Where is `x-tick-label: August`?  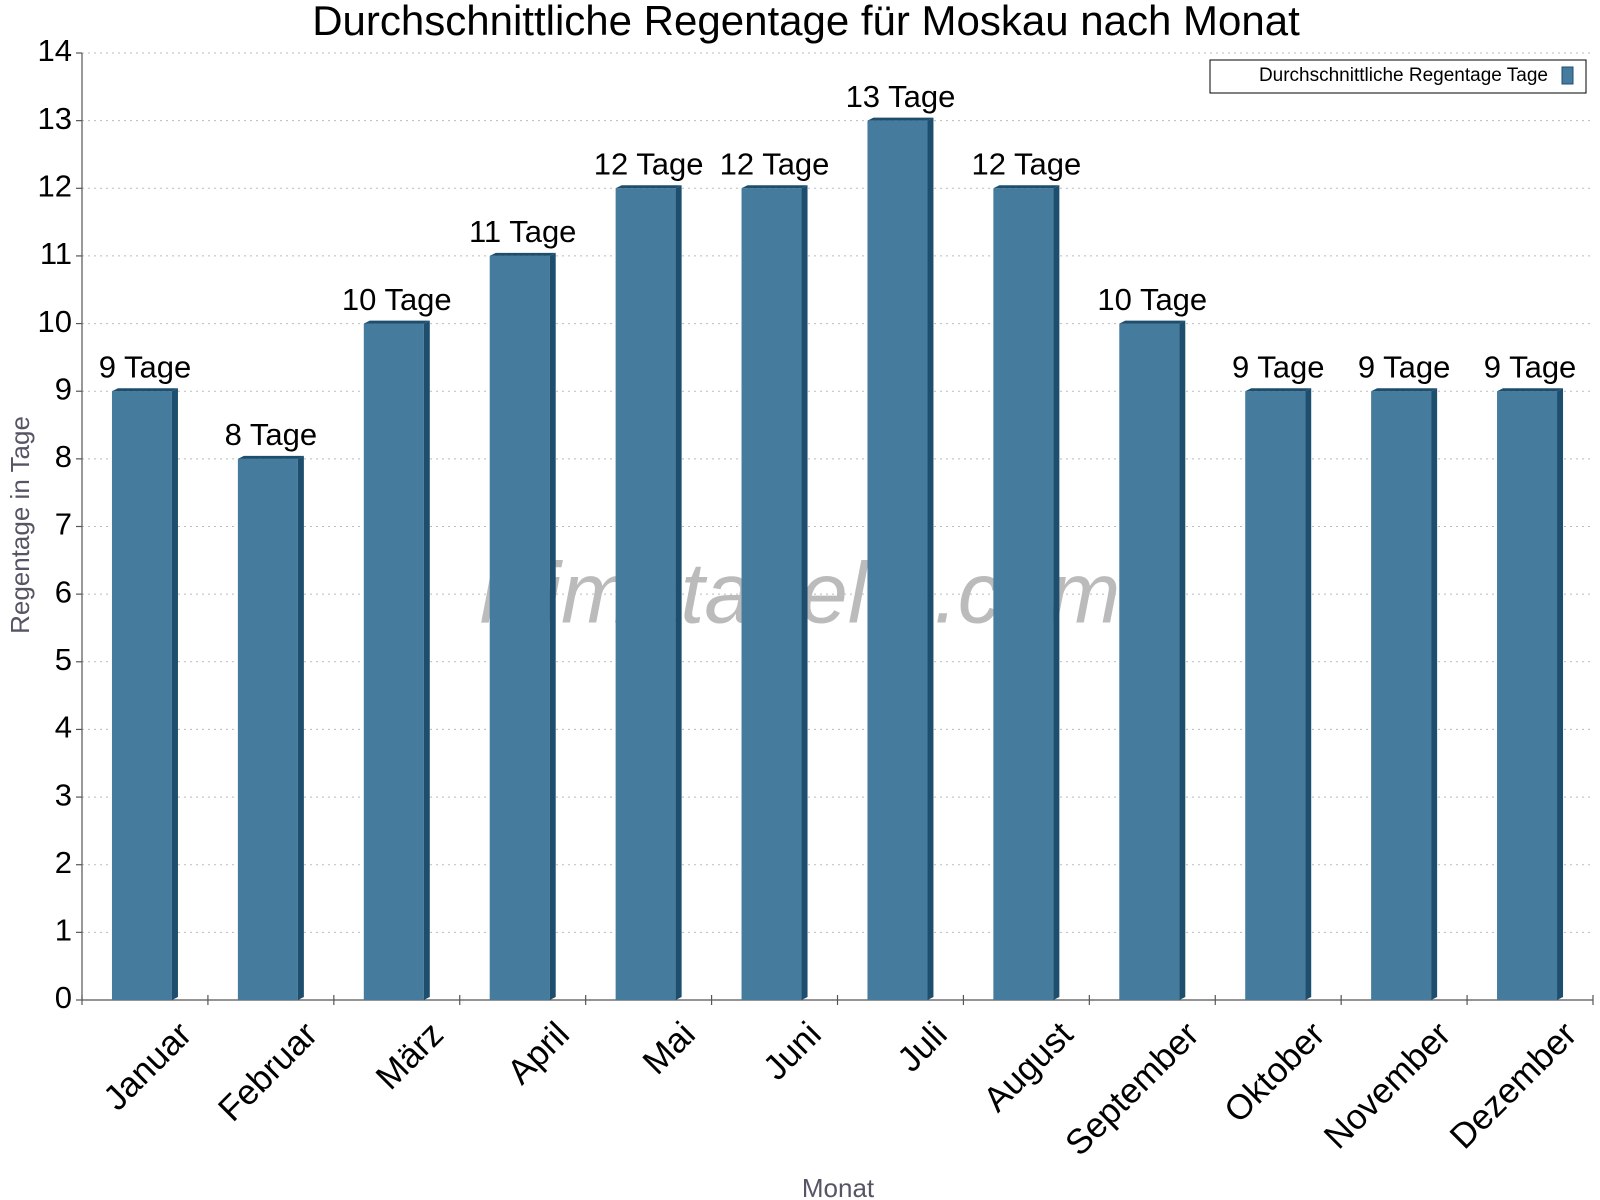
x-tick-label: August is located at coordinates (1028, 1066).